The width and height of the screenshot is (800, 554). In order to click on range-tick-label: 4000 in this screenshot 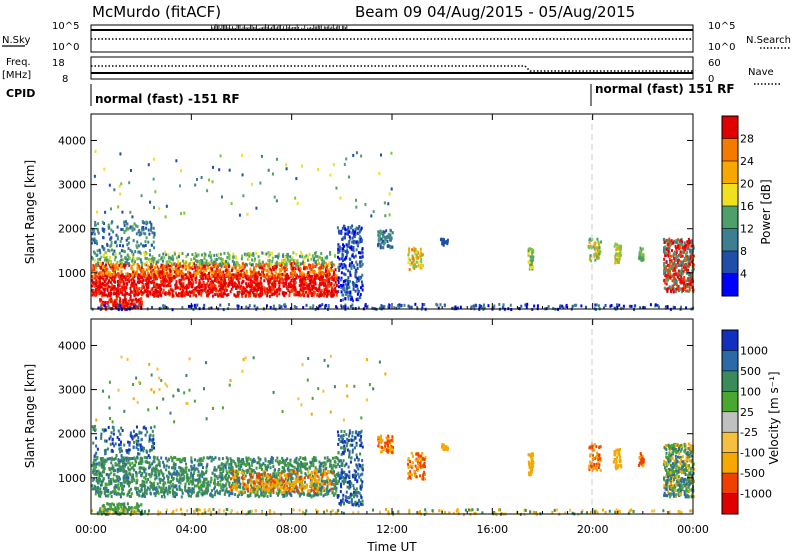, I will do `click(72, 140)`.